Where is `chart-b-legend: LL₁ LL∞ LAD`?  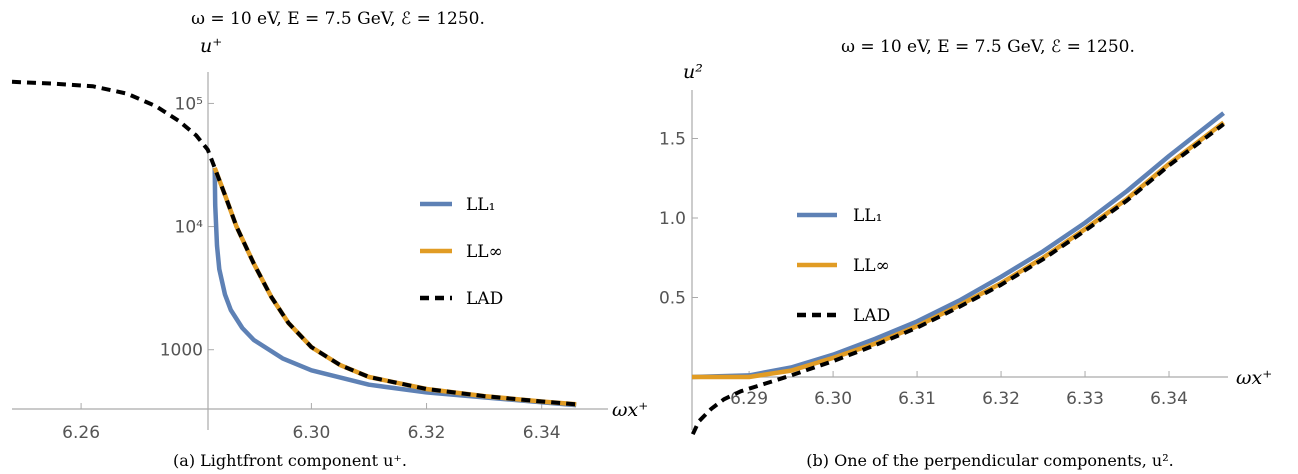 chart-b-legend: LL₁ LL∞ LAD is located at coordinates (843, 266).